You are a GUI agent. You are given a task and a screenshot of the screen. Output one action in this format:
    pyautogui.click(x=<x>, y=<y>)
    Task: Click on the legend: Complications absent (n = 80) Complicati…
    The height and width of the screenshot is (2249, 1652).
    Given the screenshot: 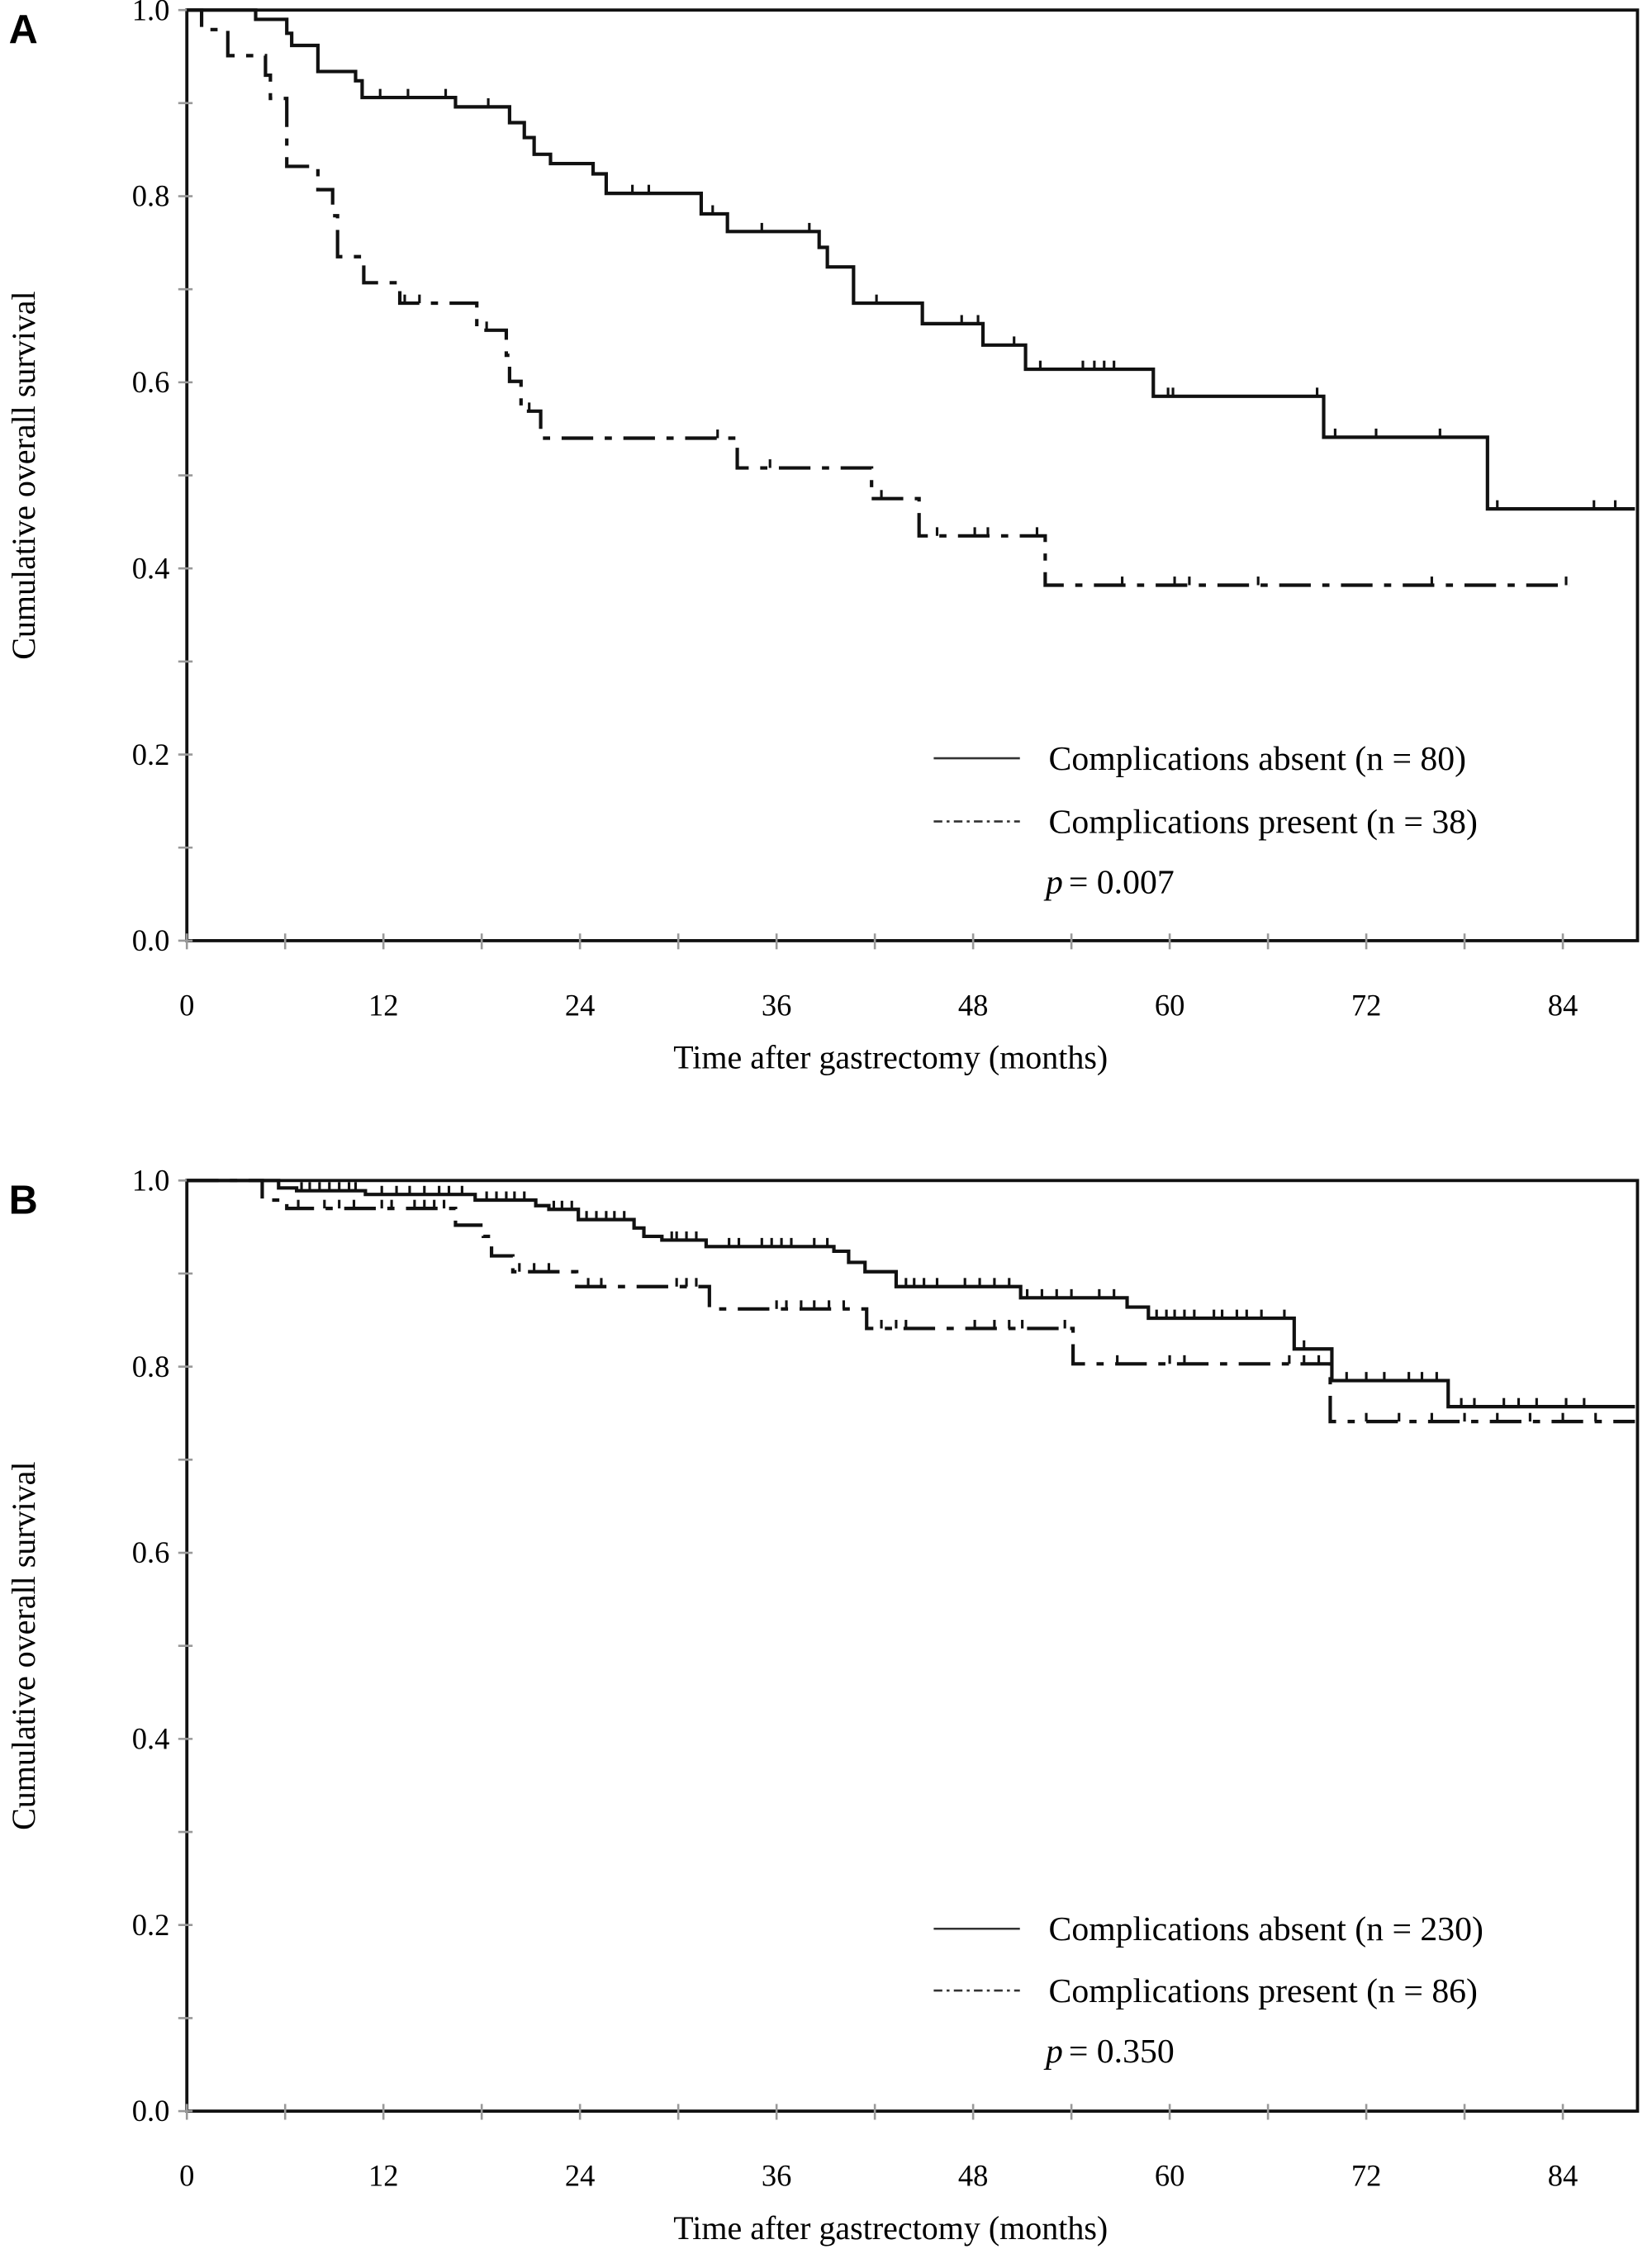 What is the action you would take?
    pyautogui.click(x=1205, y=821)
    